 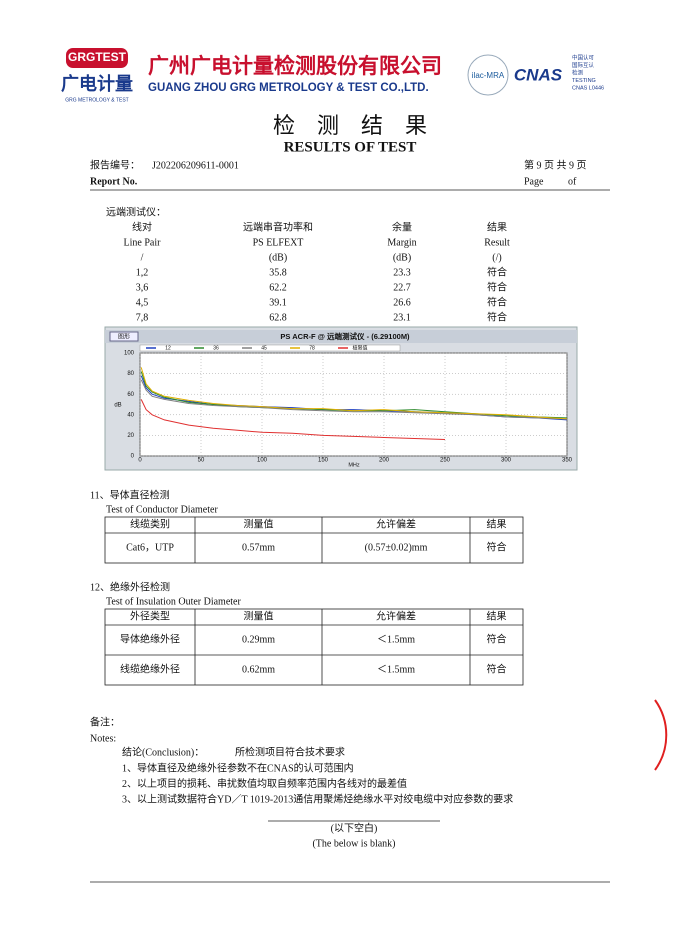 What do you see at coordinates (258, 639) in the screenshot?
I see `cell: 0.29mm` at bounding box center [258, 639].